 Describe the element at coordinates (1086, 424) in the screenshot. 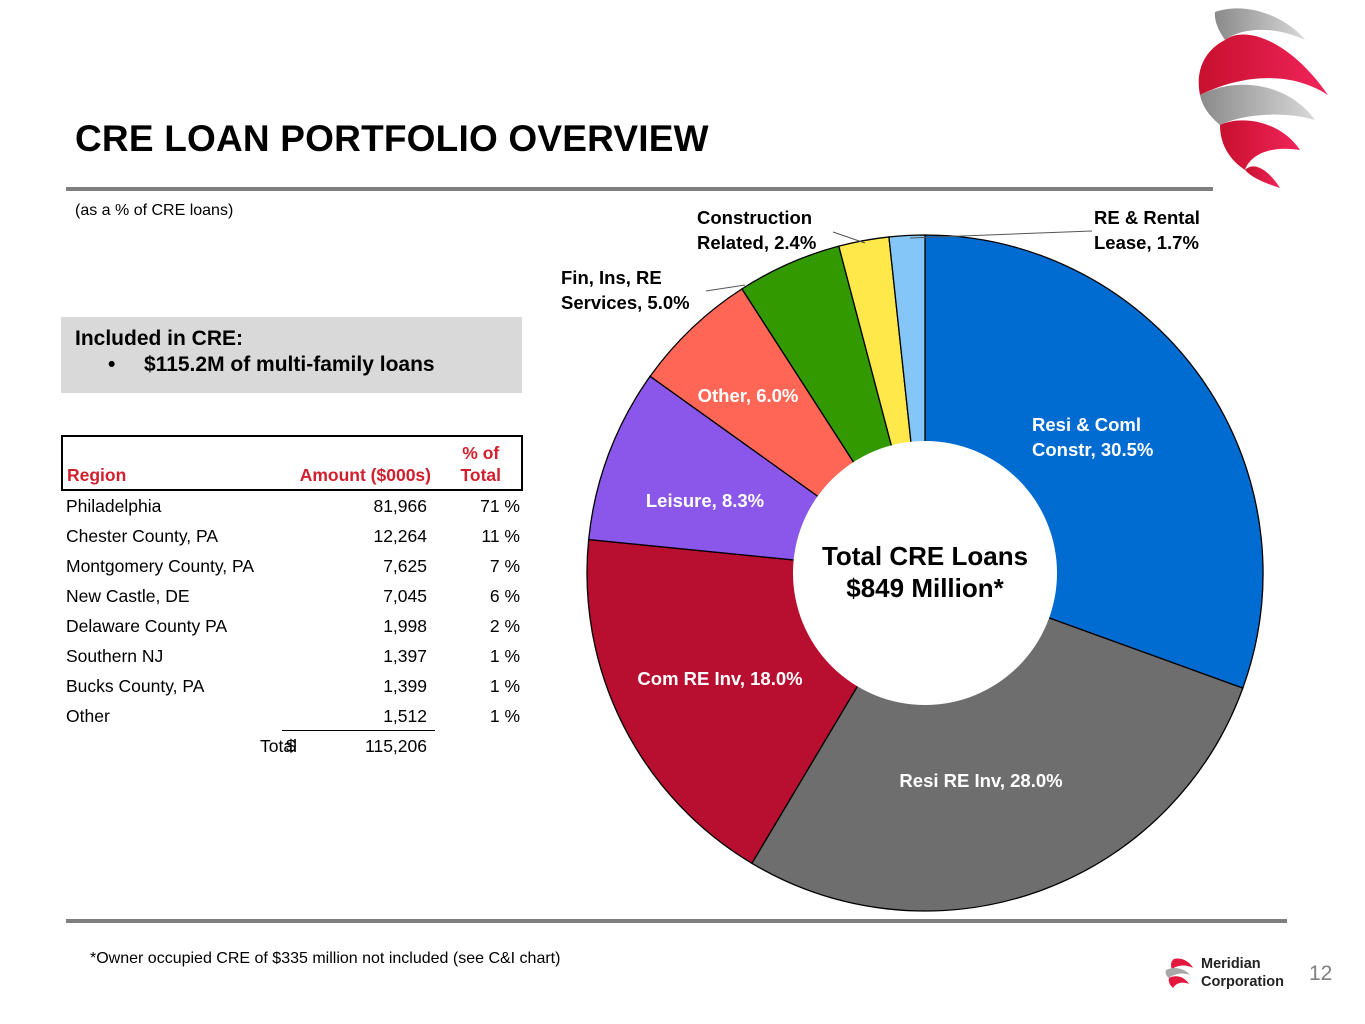

I see `slice-label-line1: Resi & Coml` at that location.